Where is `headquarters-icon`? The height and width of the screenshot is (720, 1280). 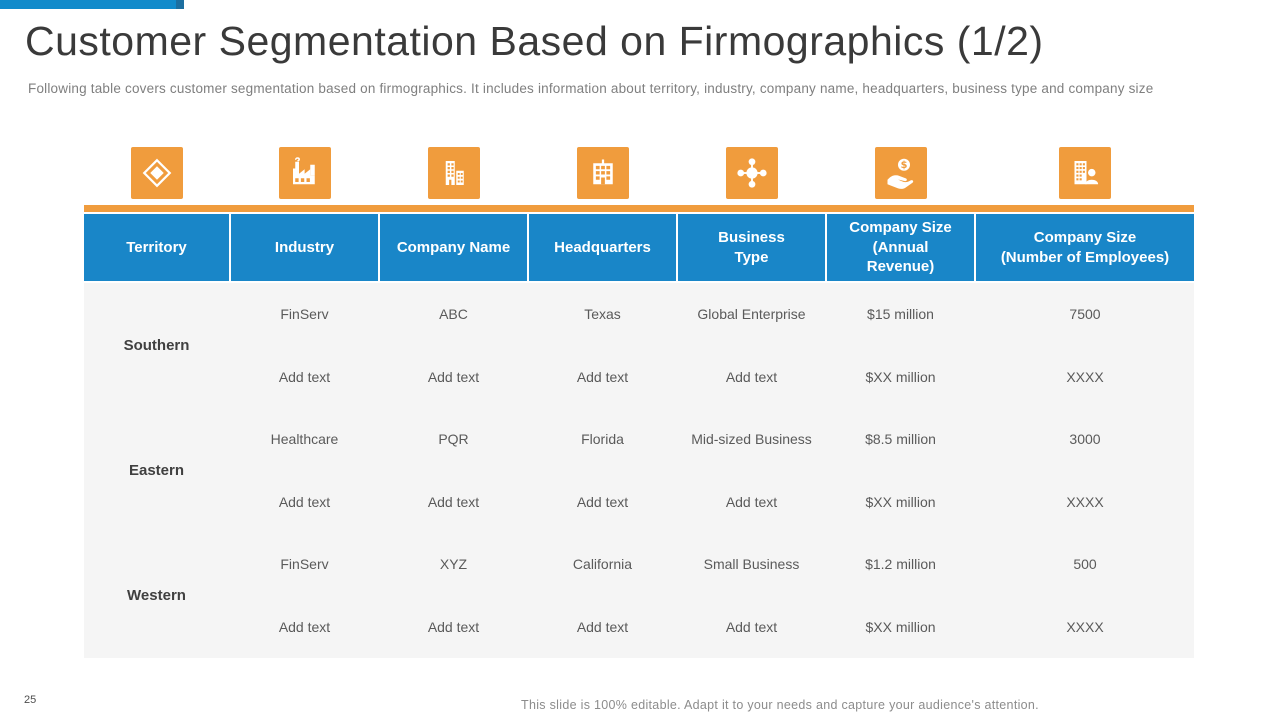
headquarters-icon is located at coordinates (602, 172).